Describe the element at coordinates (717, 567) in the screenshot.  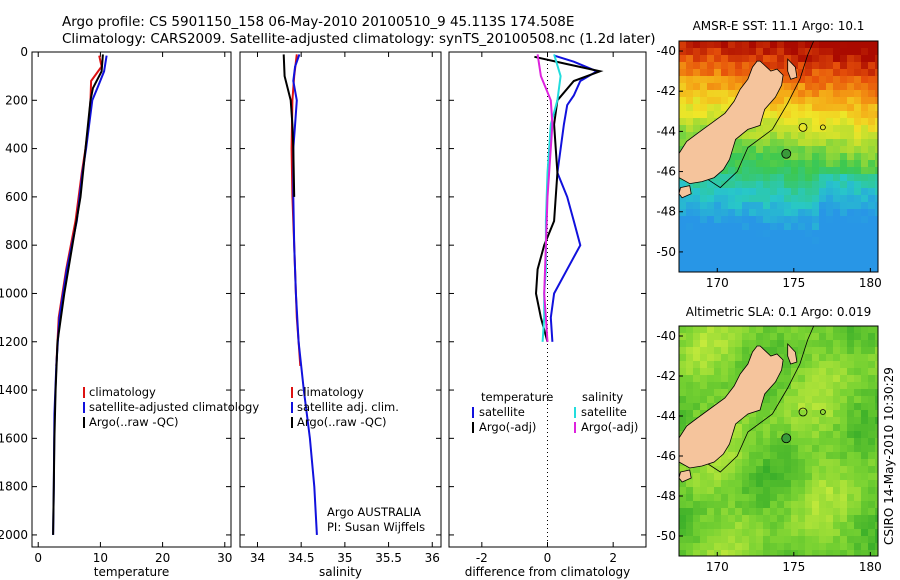
I see `x-tick-label: 170` at that location.